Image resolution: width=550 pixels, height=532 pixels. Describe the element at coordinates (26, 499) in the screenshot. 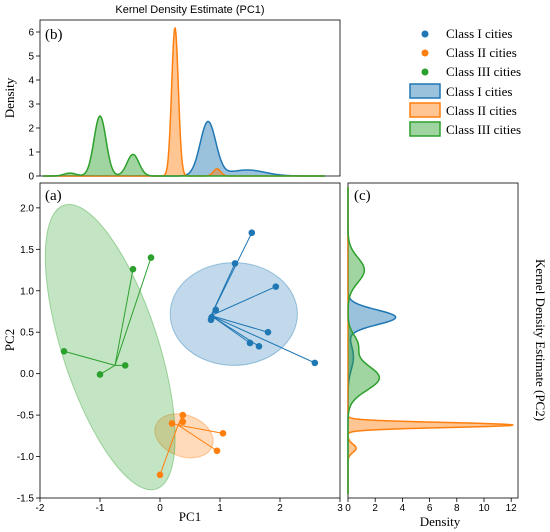

I see `y-tick-label: -1.5` at that location.